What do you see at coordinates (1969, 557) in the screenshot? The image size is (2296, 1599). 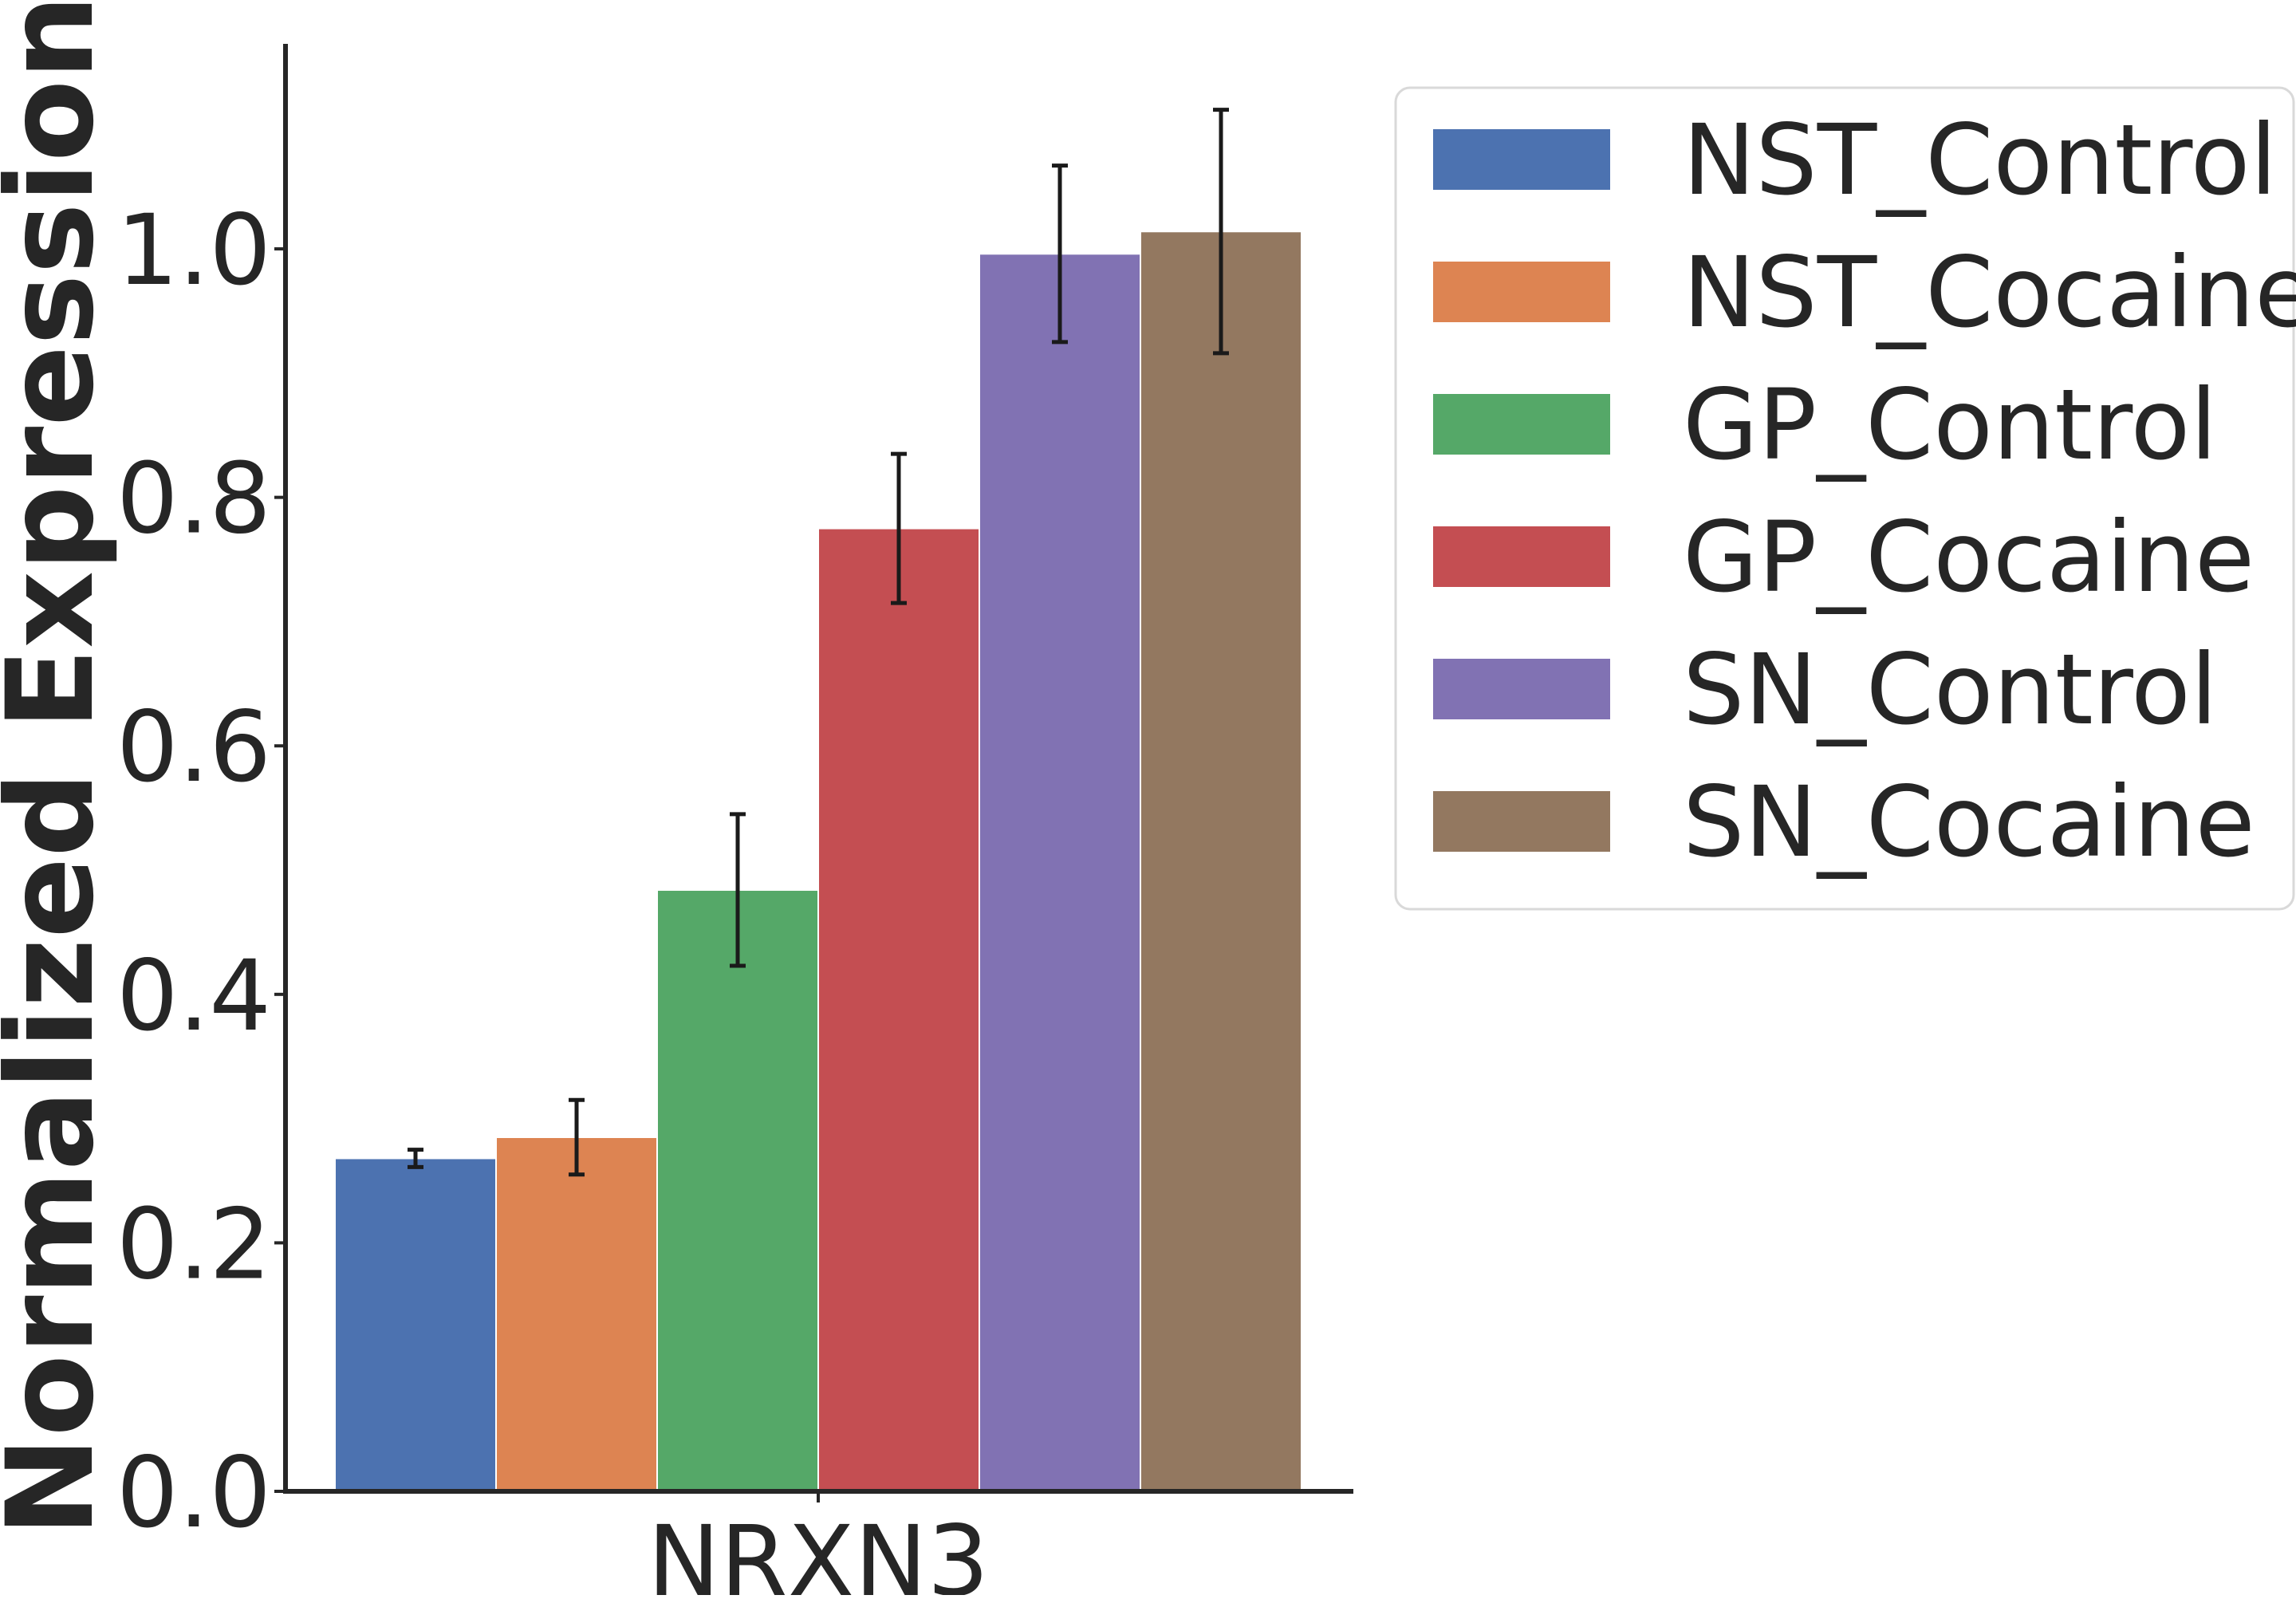 I see `legend-label: GP_Cocaine` at bounding box center [1969, 557].